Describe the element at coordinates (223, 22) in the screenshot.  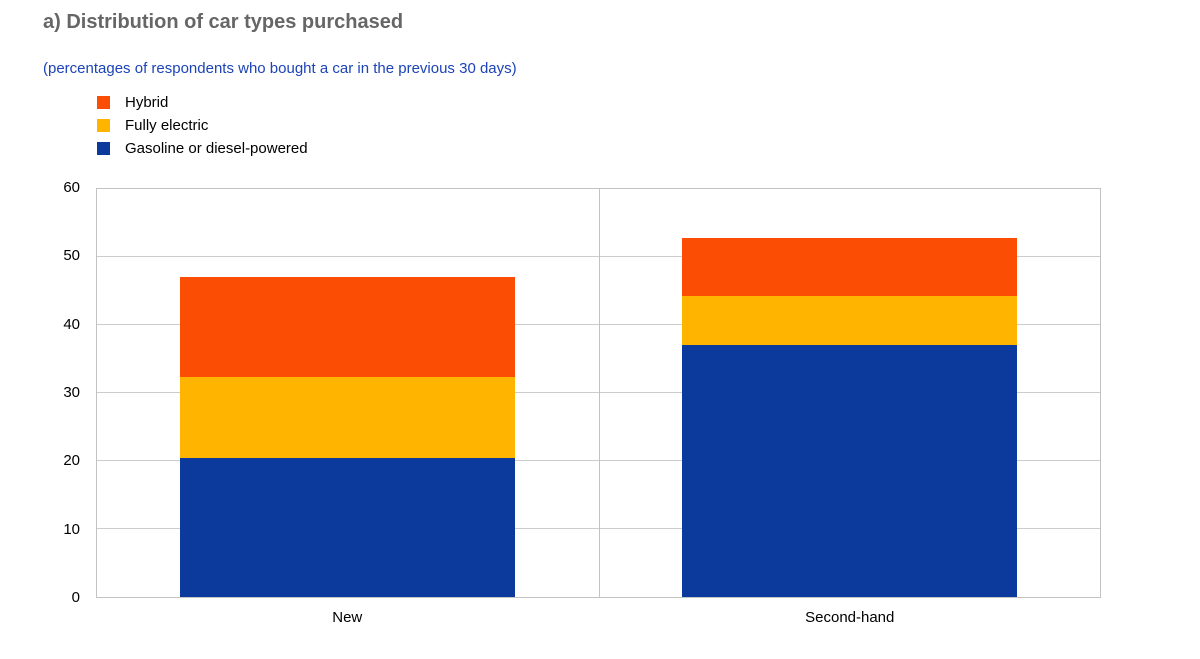
I see `chart-title: a) Distribution of car types purchased` at that location.